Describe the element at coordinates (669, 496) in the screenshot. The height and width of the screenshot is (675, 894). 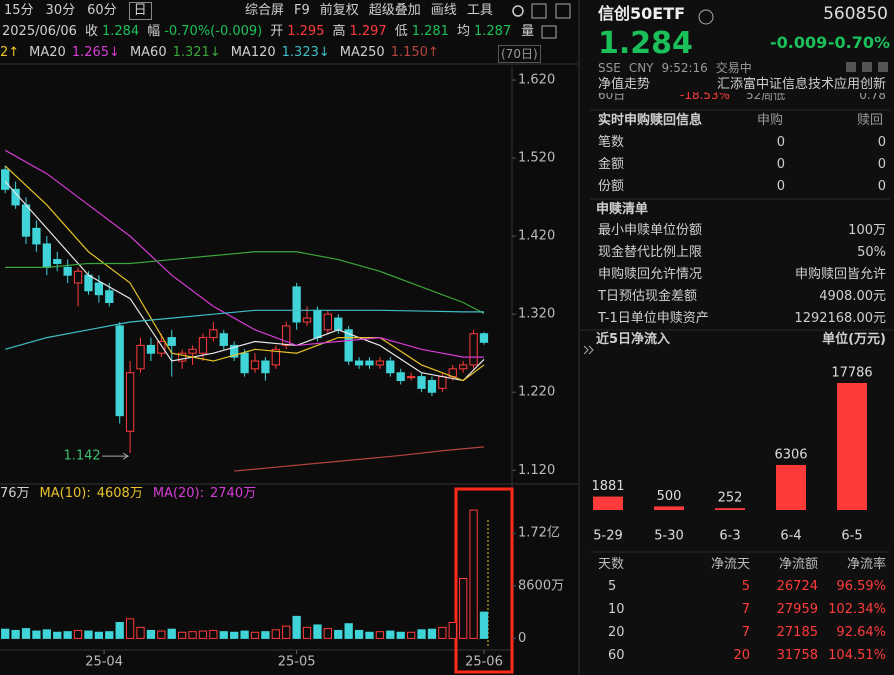
I see `flow-value: 500` at that location.